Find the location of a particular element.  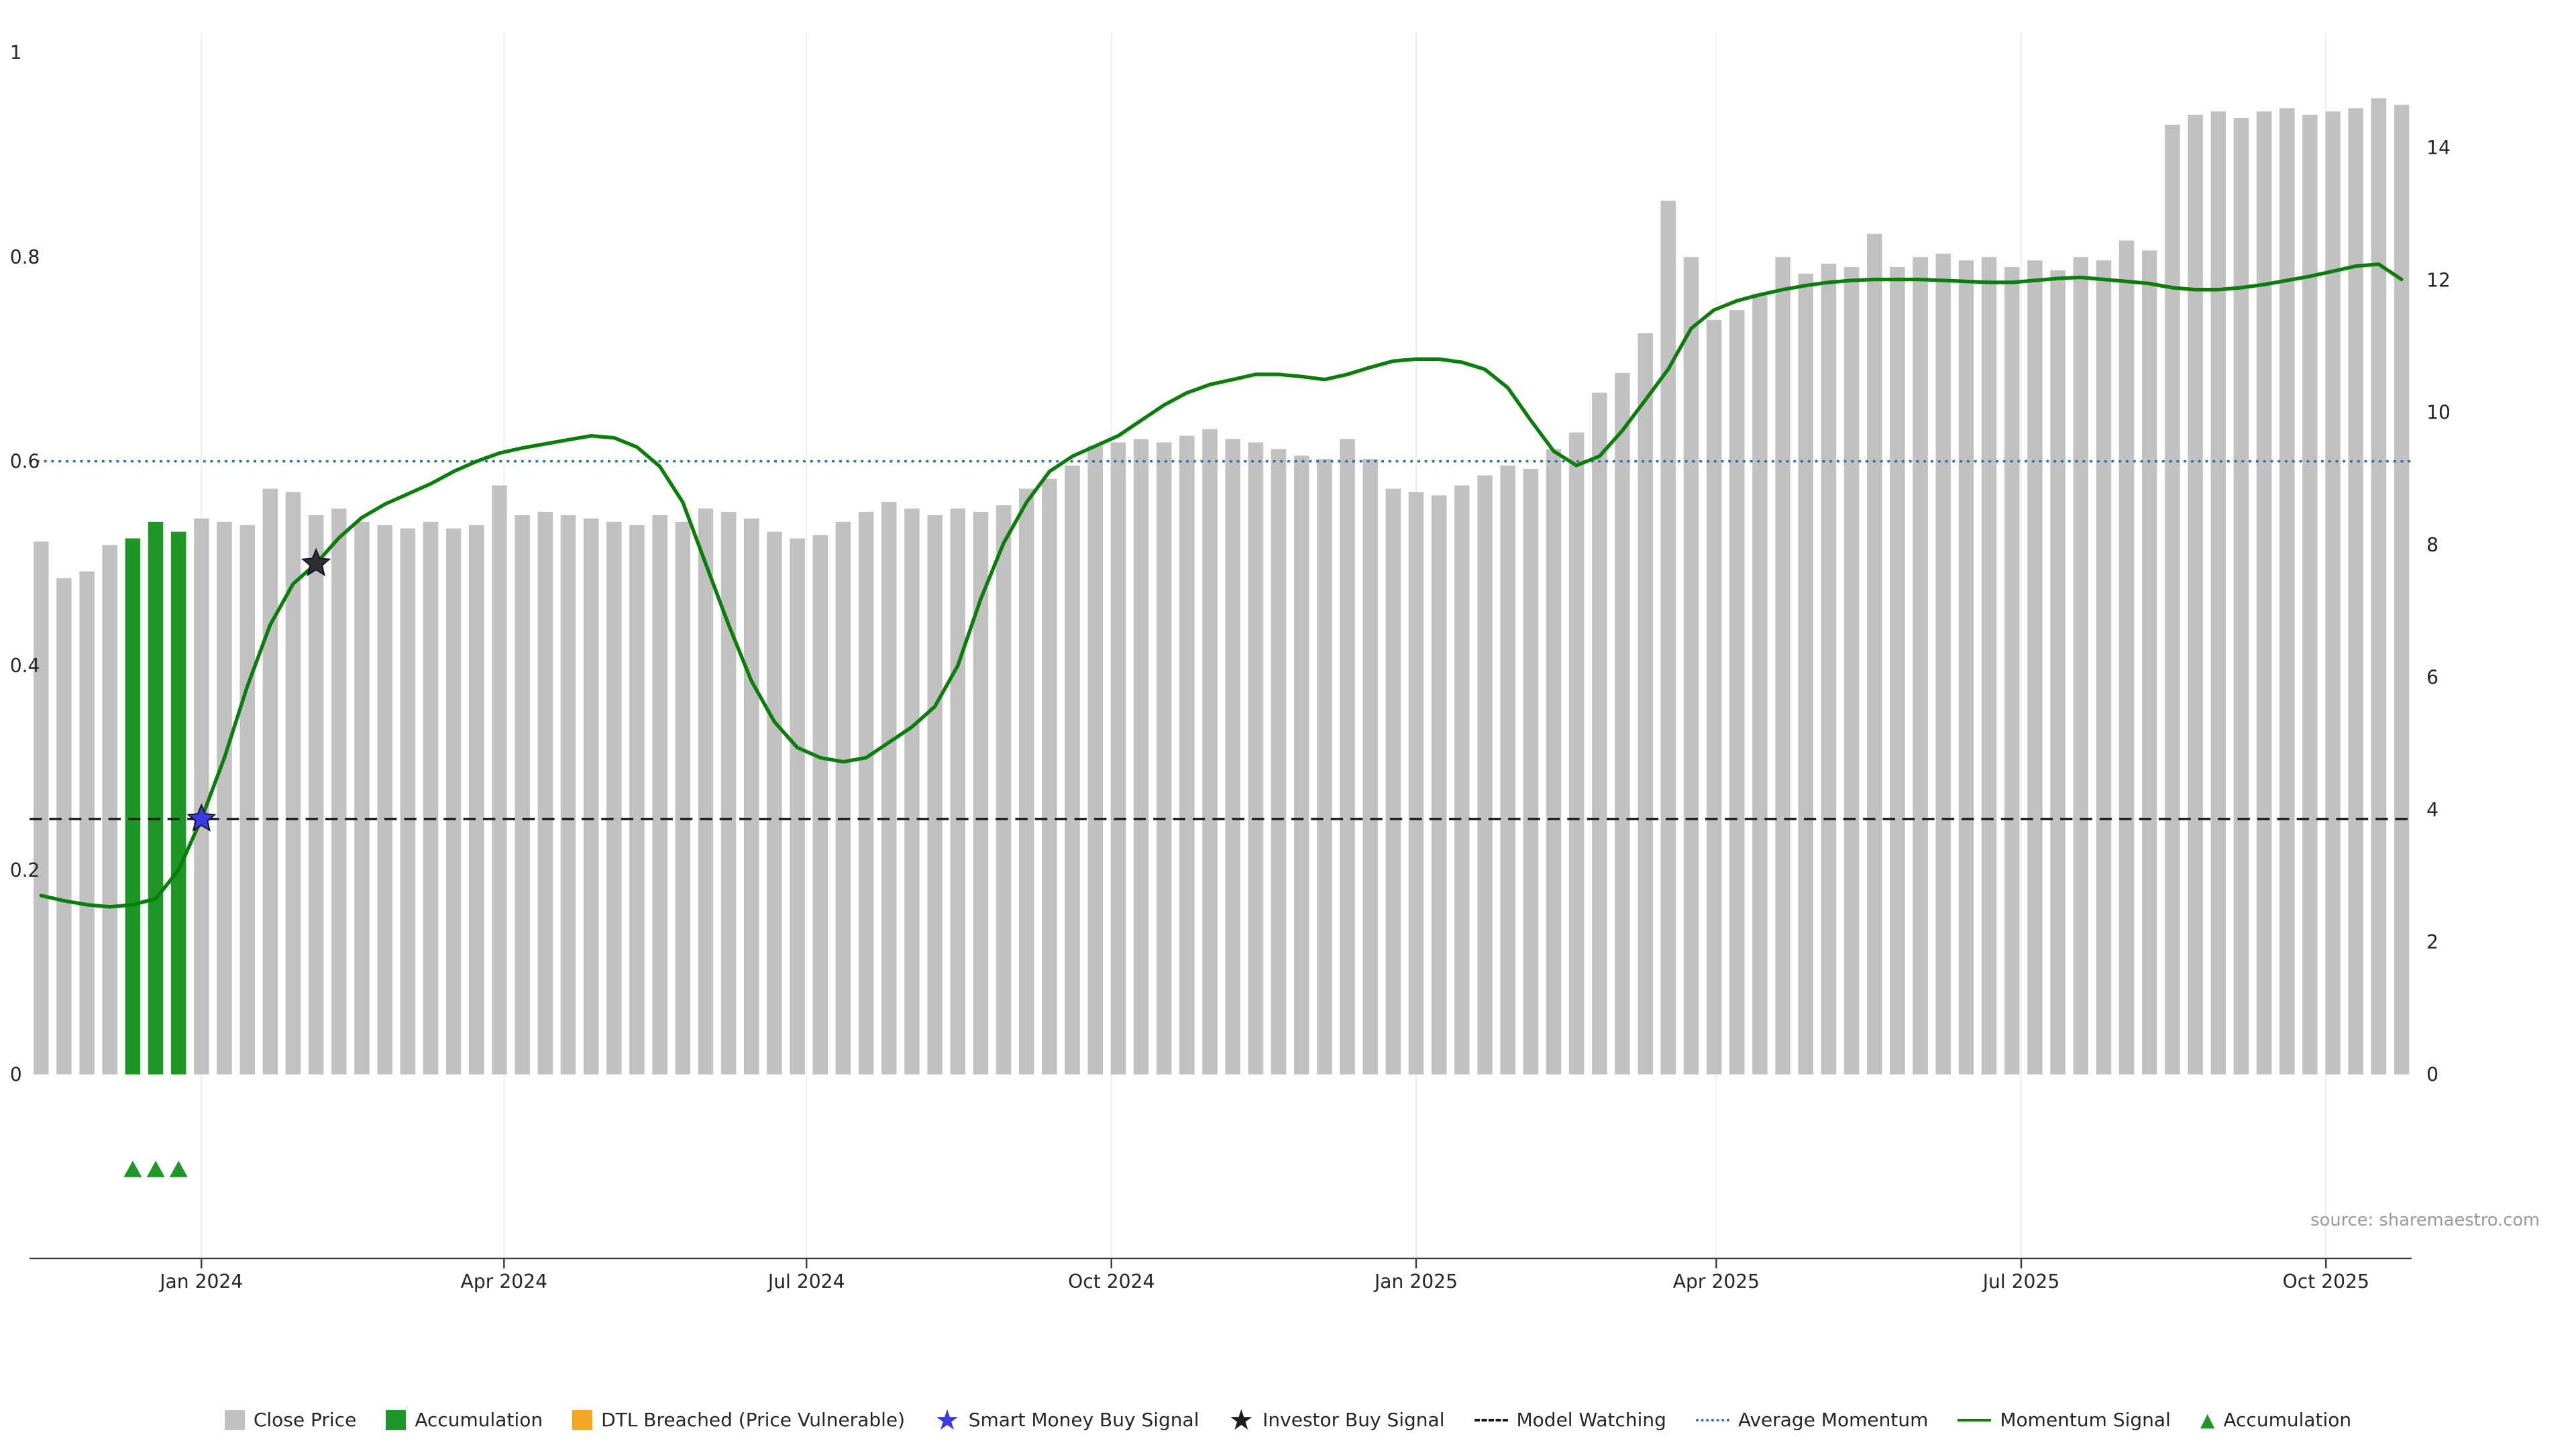

legend-item-accumulation: ▲ Accumulation is located at coordinates (2275, 1420).